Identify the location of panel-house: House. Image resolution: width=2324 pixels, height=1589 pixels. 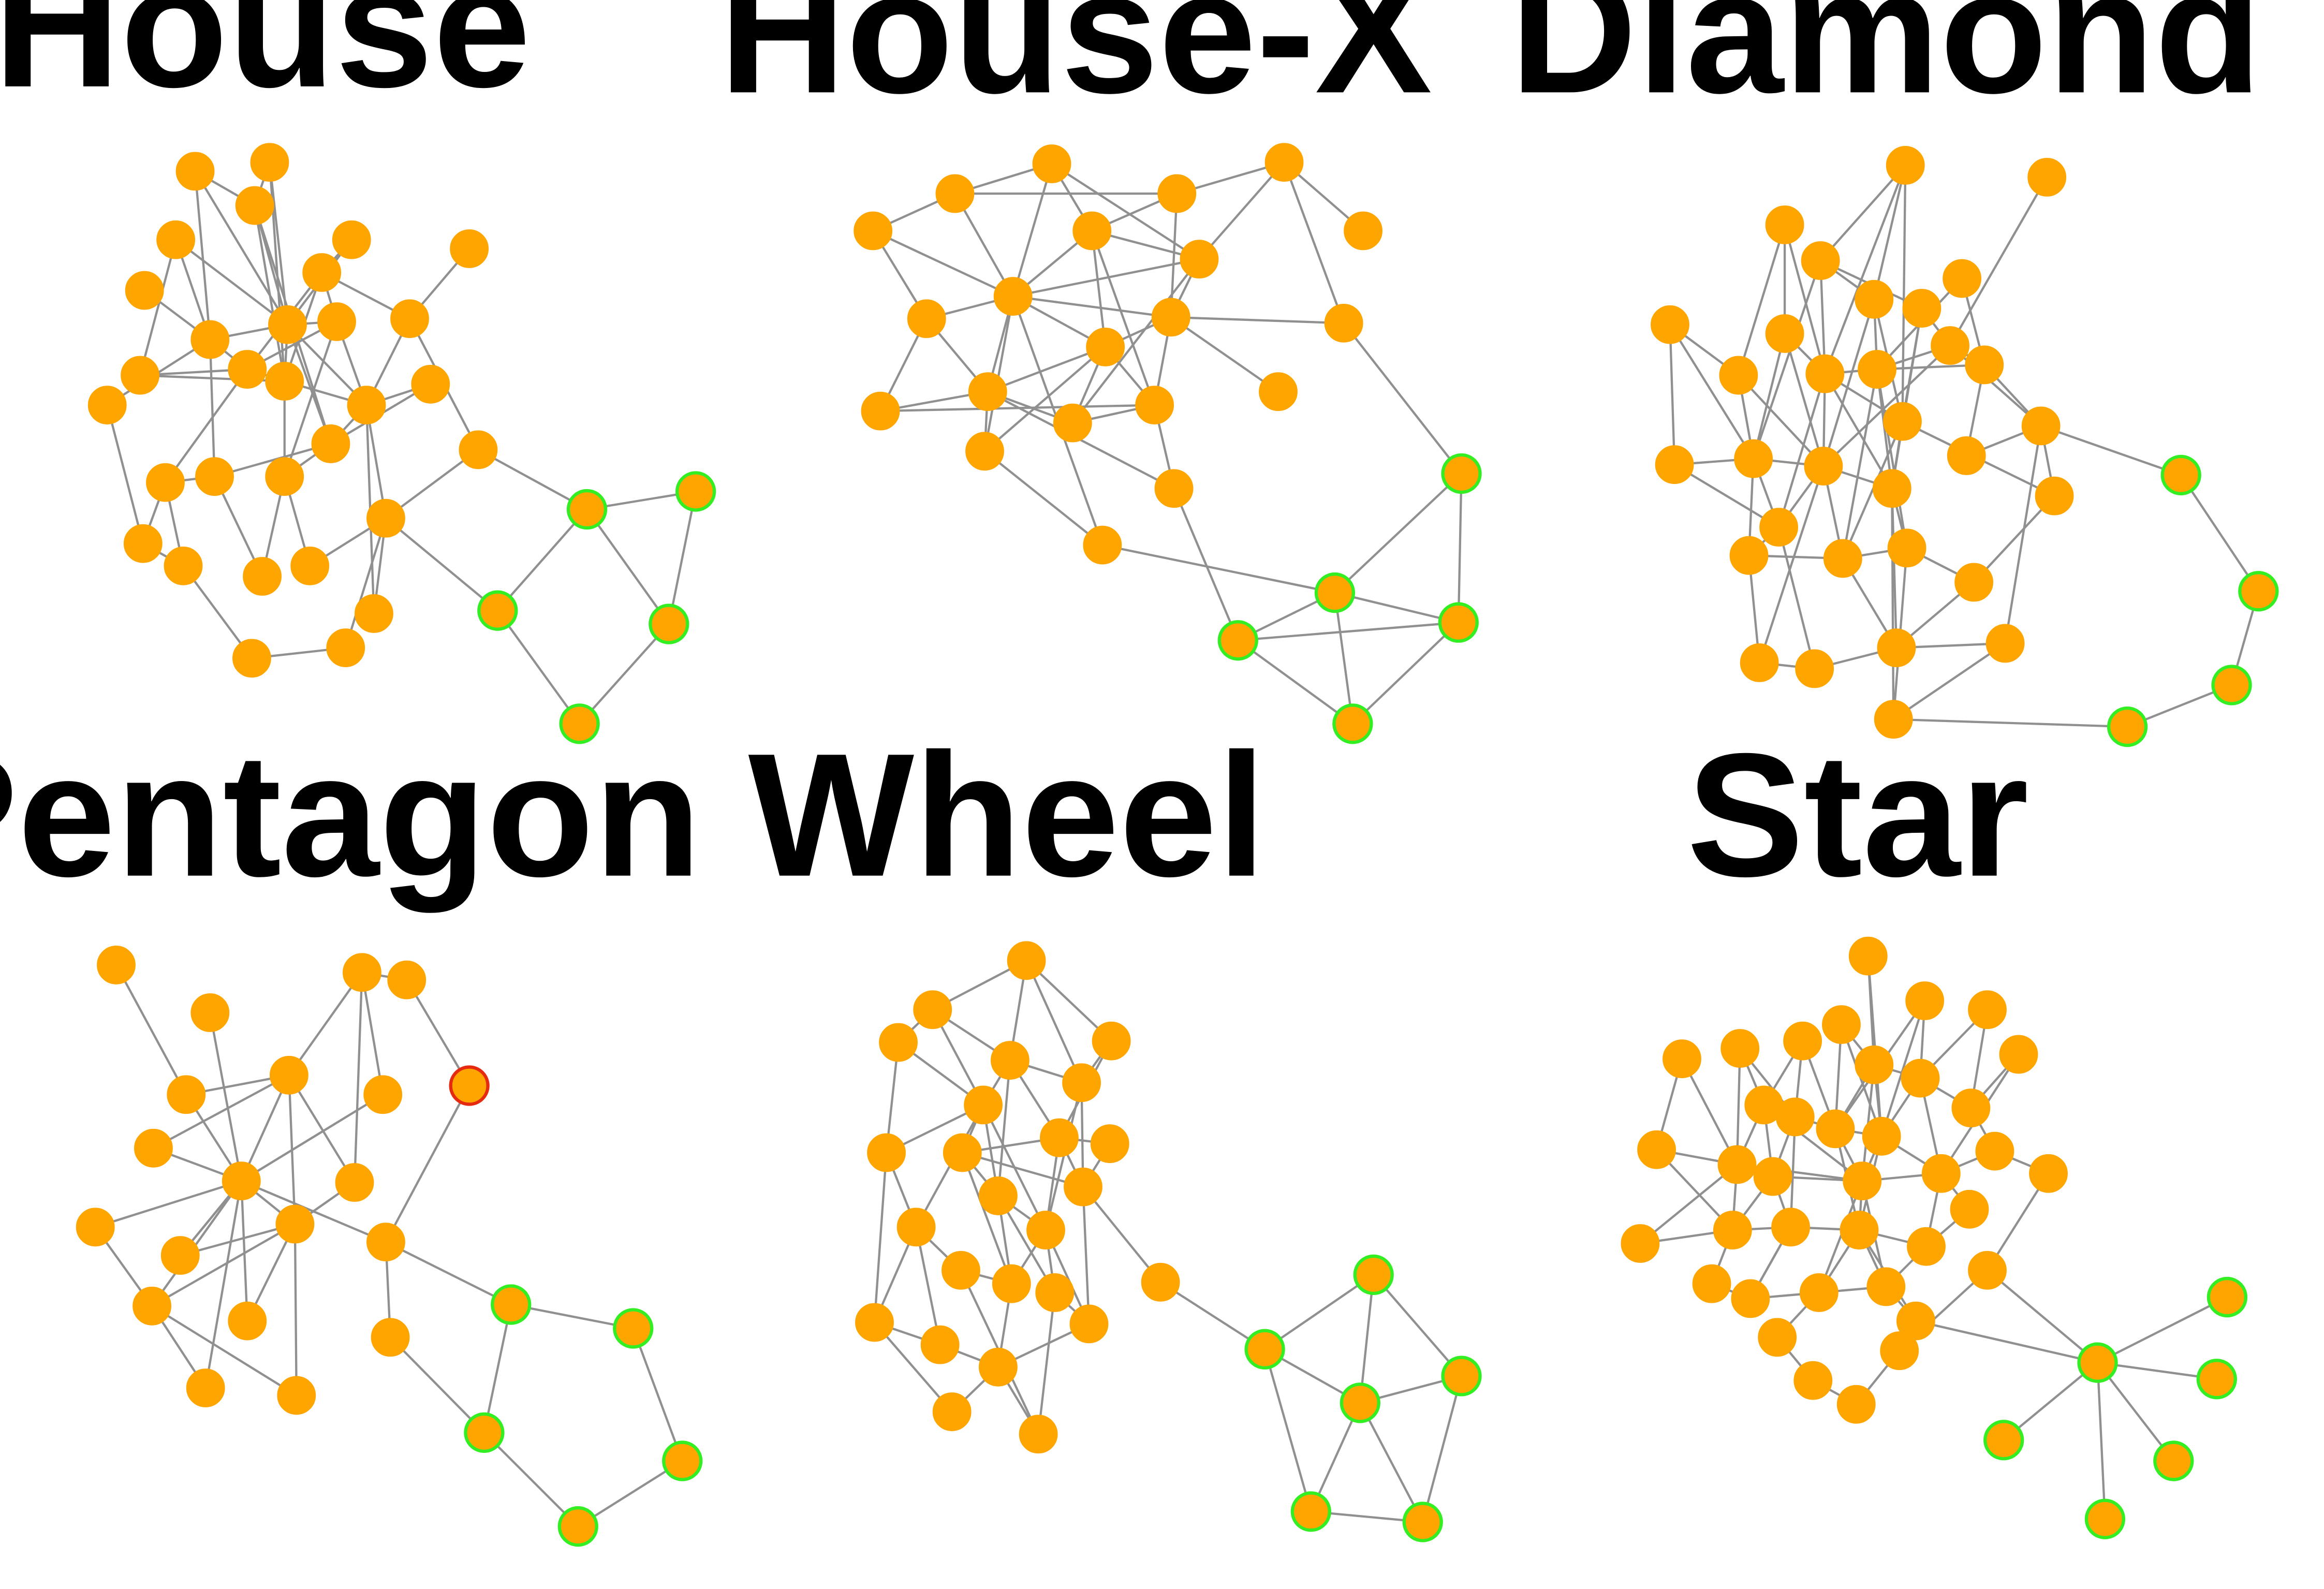
(358, 372).